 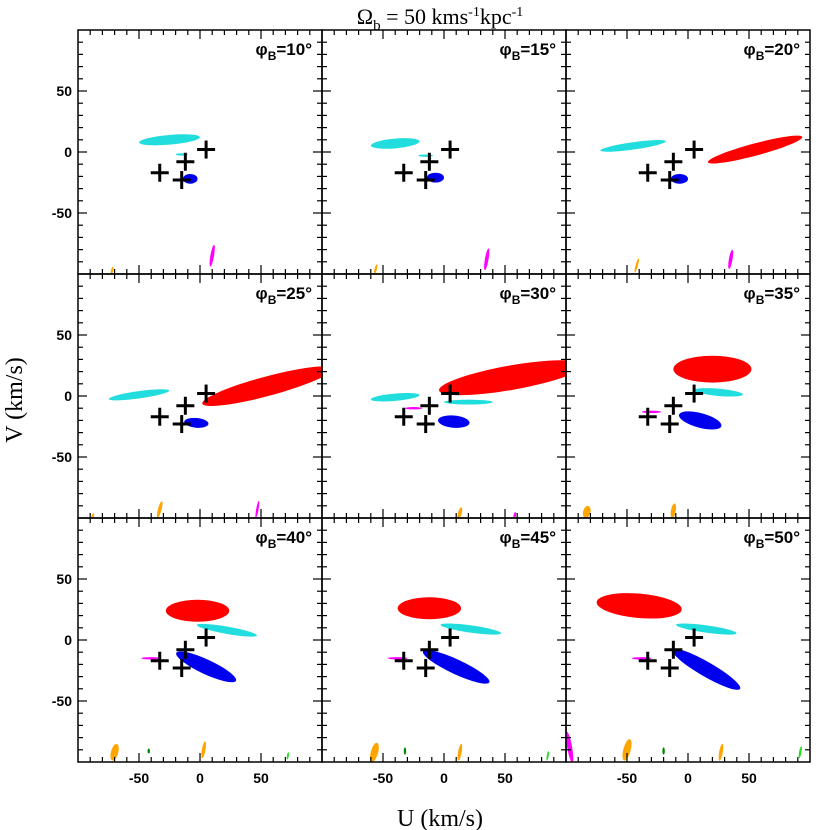 I want to click on panel-phi-label: φB=40°, so click(x=284, y=539).